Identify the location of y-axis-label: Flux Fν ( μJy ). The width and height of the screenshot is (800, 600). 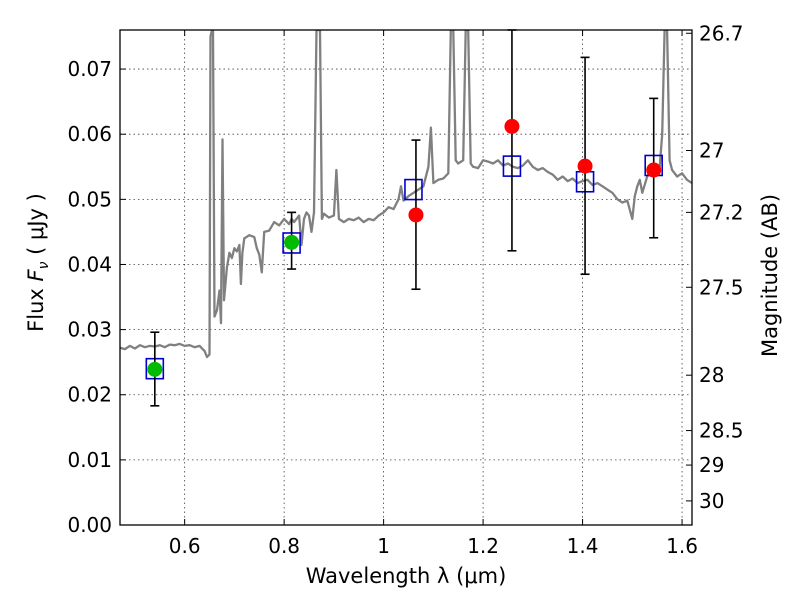
(38, 262).